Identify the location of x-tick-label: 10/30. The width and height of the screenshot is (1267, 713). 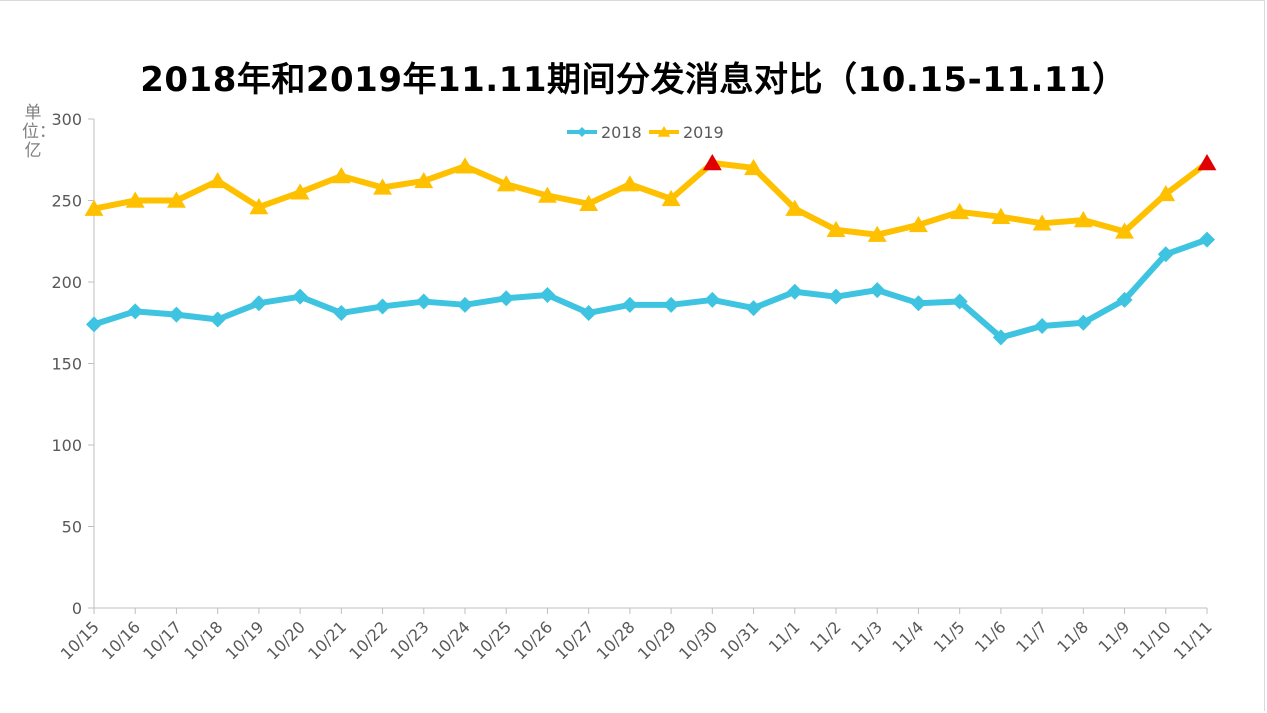
(698, 640).